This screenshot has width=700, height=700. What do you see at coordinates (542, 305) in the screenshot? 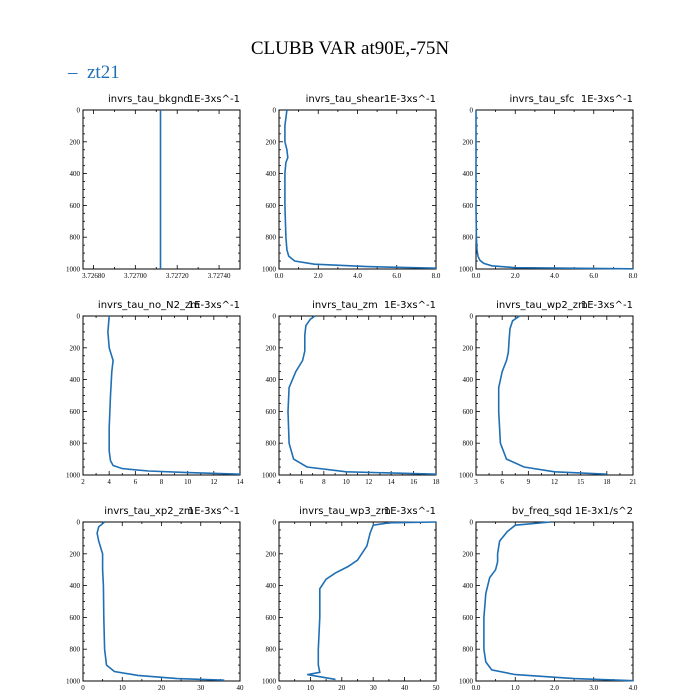
I see `panel-title: invrs_tau_wp2_zm` at bounding box center [542, 305].